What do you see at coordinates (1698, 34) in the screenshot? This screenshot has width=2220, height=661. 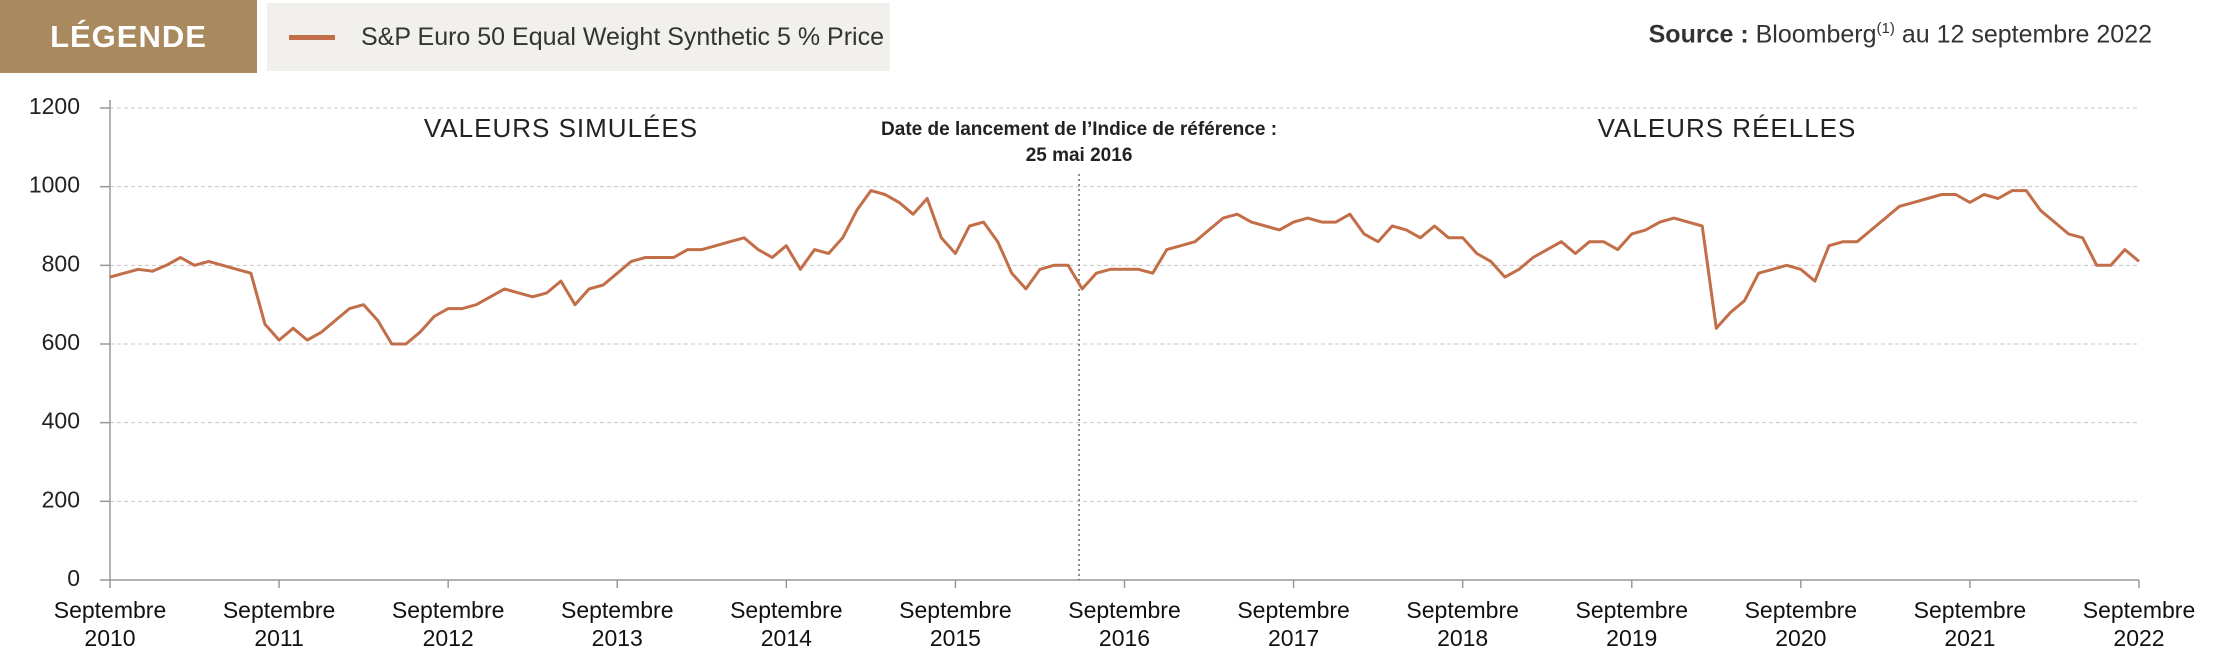 I see `source-label: Source :` at bounding box center [1698, 34].